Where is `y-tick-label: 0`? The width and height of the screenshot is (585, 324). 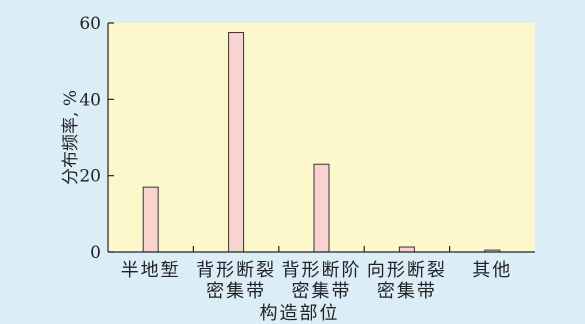
y-tick-label: 0 is located at coordinates (95, 253).